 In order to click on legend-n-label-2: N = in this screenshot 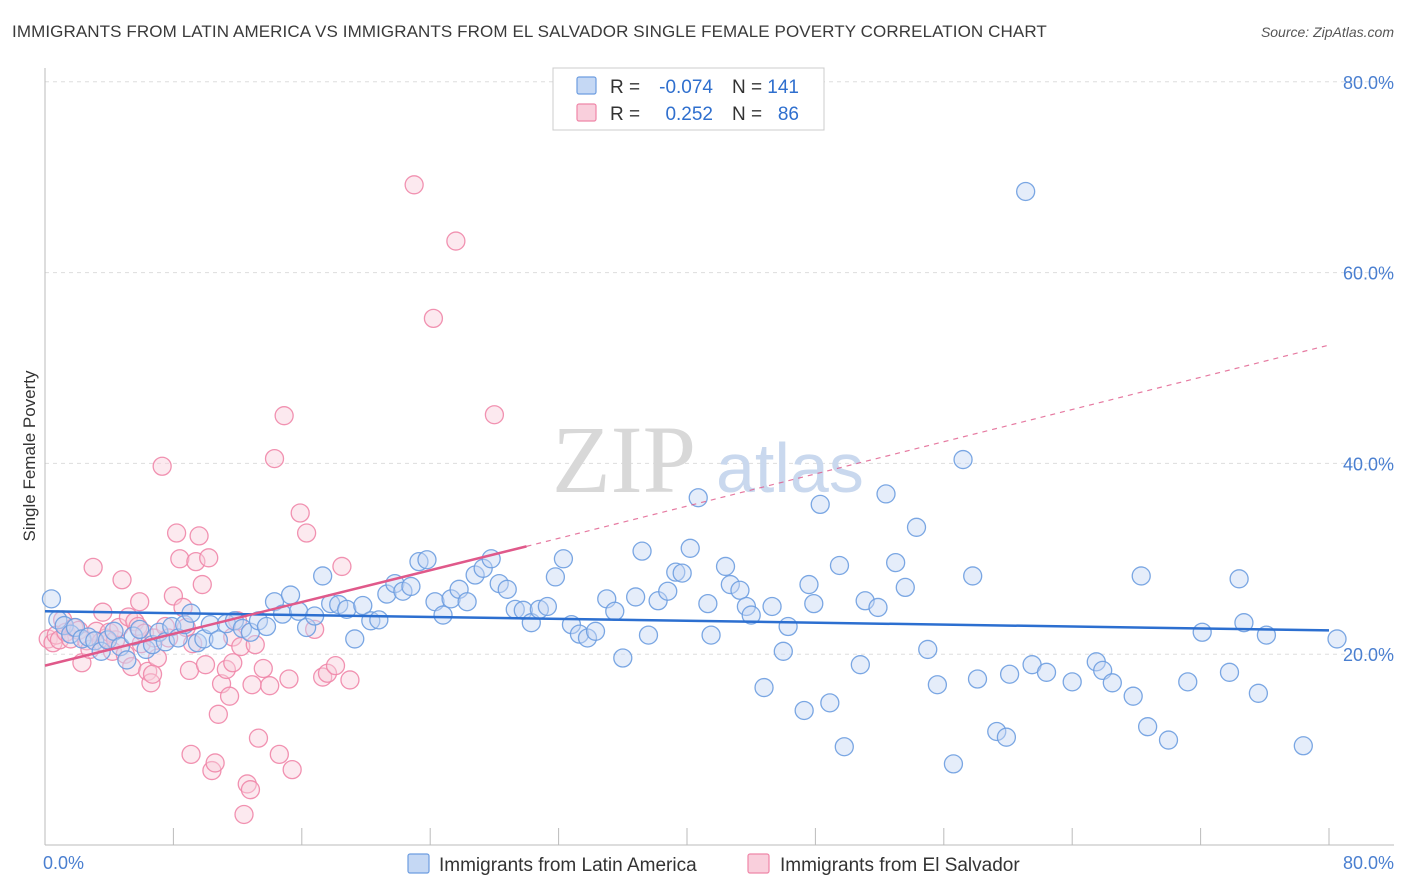, I will do `click(747, 114)`.